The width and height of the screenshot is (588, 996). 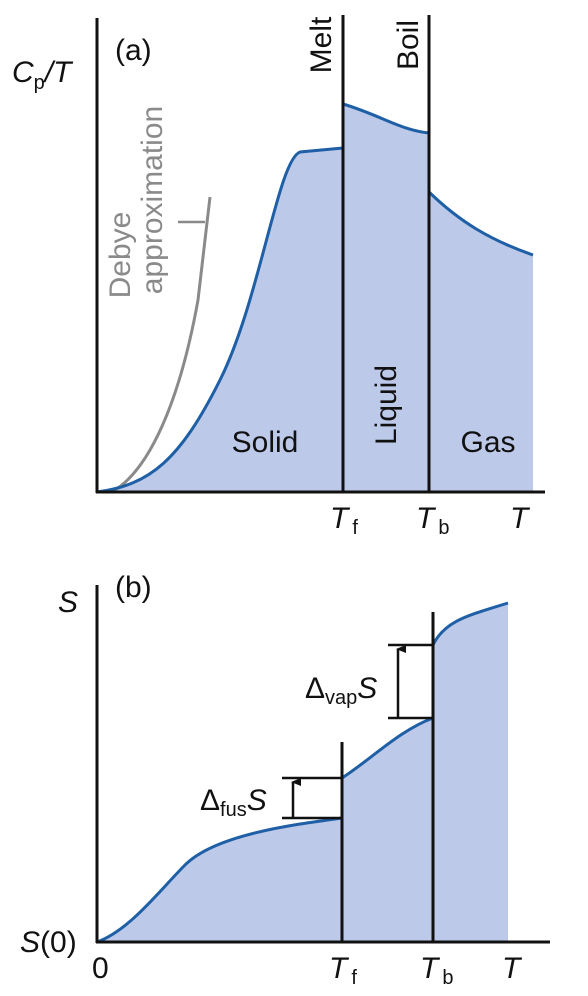 What do you see at coordinates (386, 118) in the screenshot?
I see `liquid-curve` at bounding box center [386, 118].